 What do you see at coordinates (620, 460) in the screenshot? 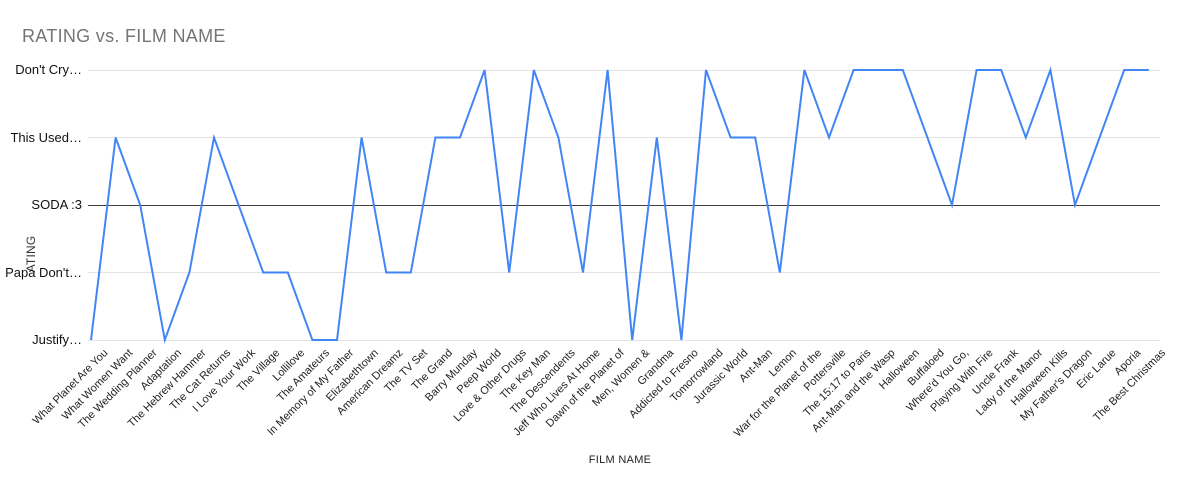
I see `x-axis-title: FILM NAME` at bounding box center [620, 460].